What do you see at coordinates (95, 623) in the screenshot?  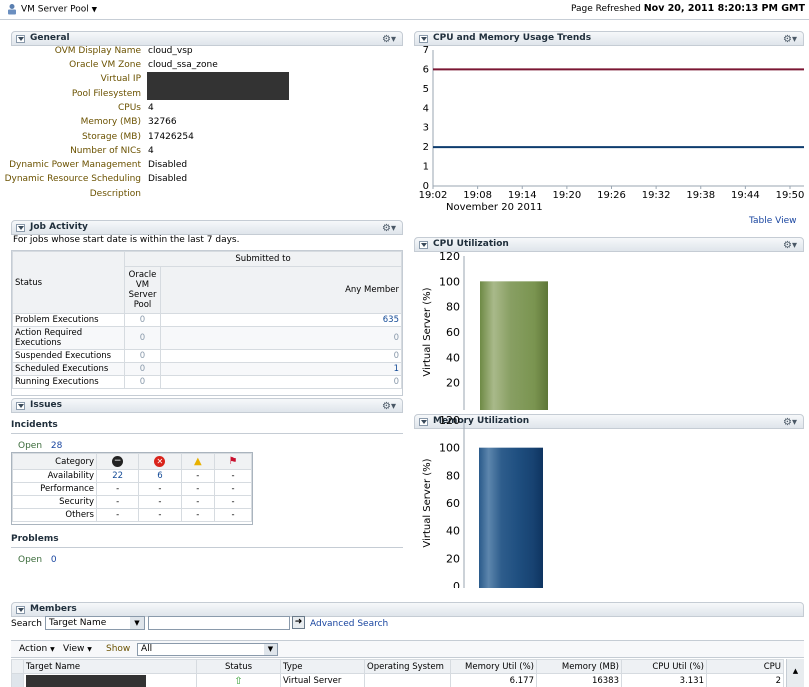 I see `search-field-select: Target Name ▼` at bounding box center [95, 623].